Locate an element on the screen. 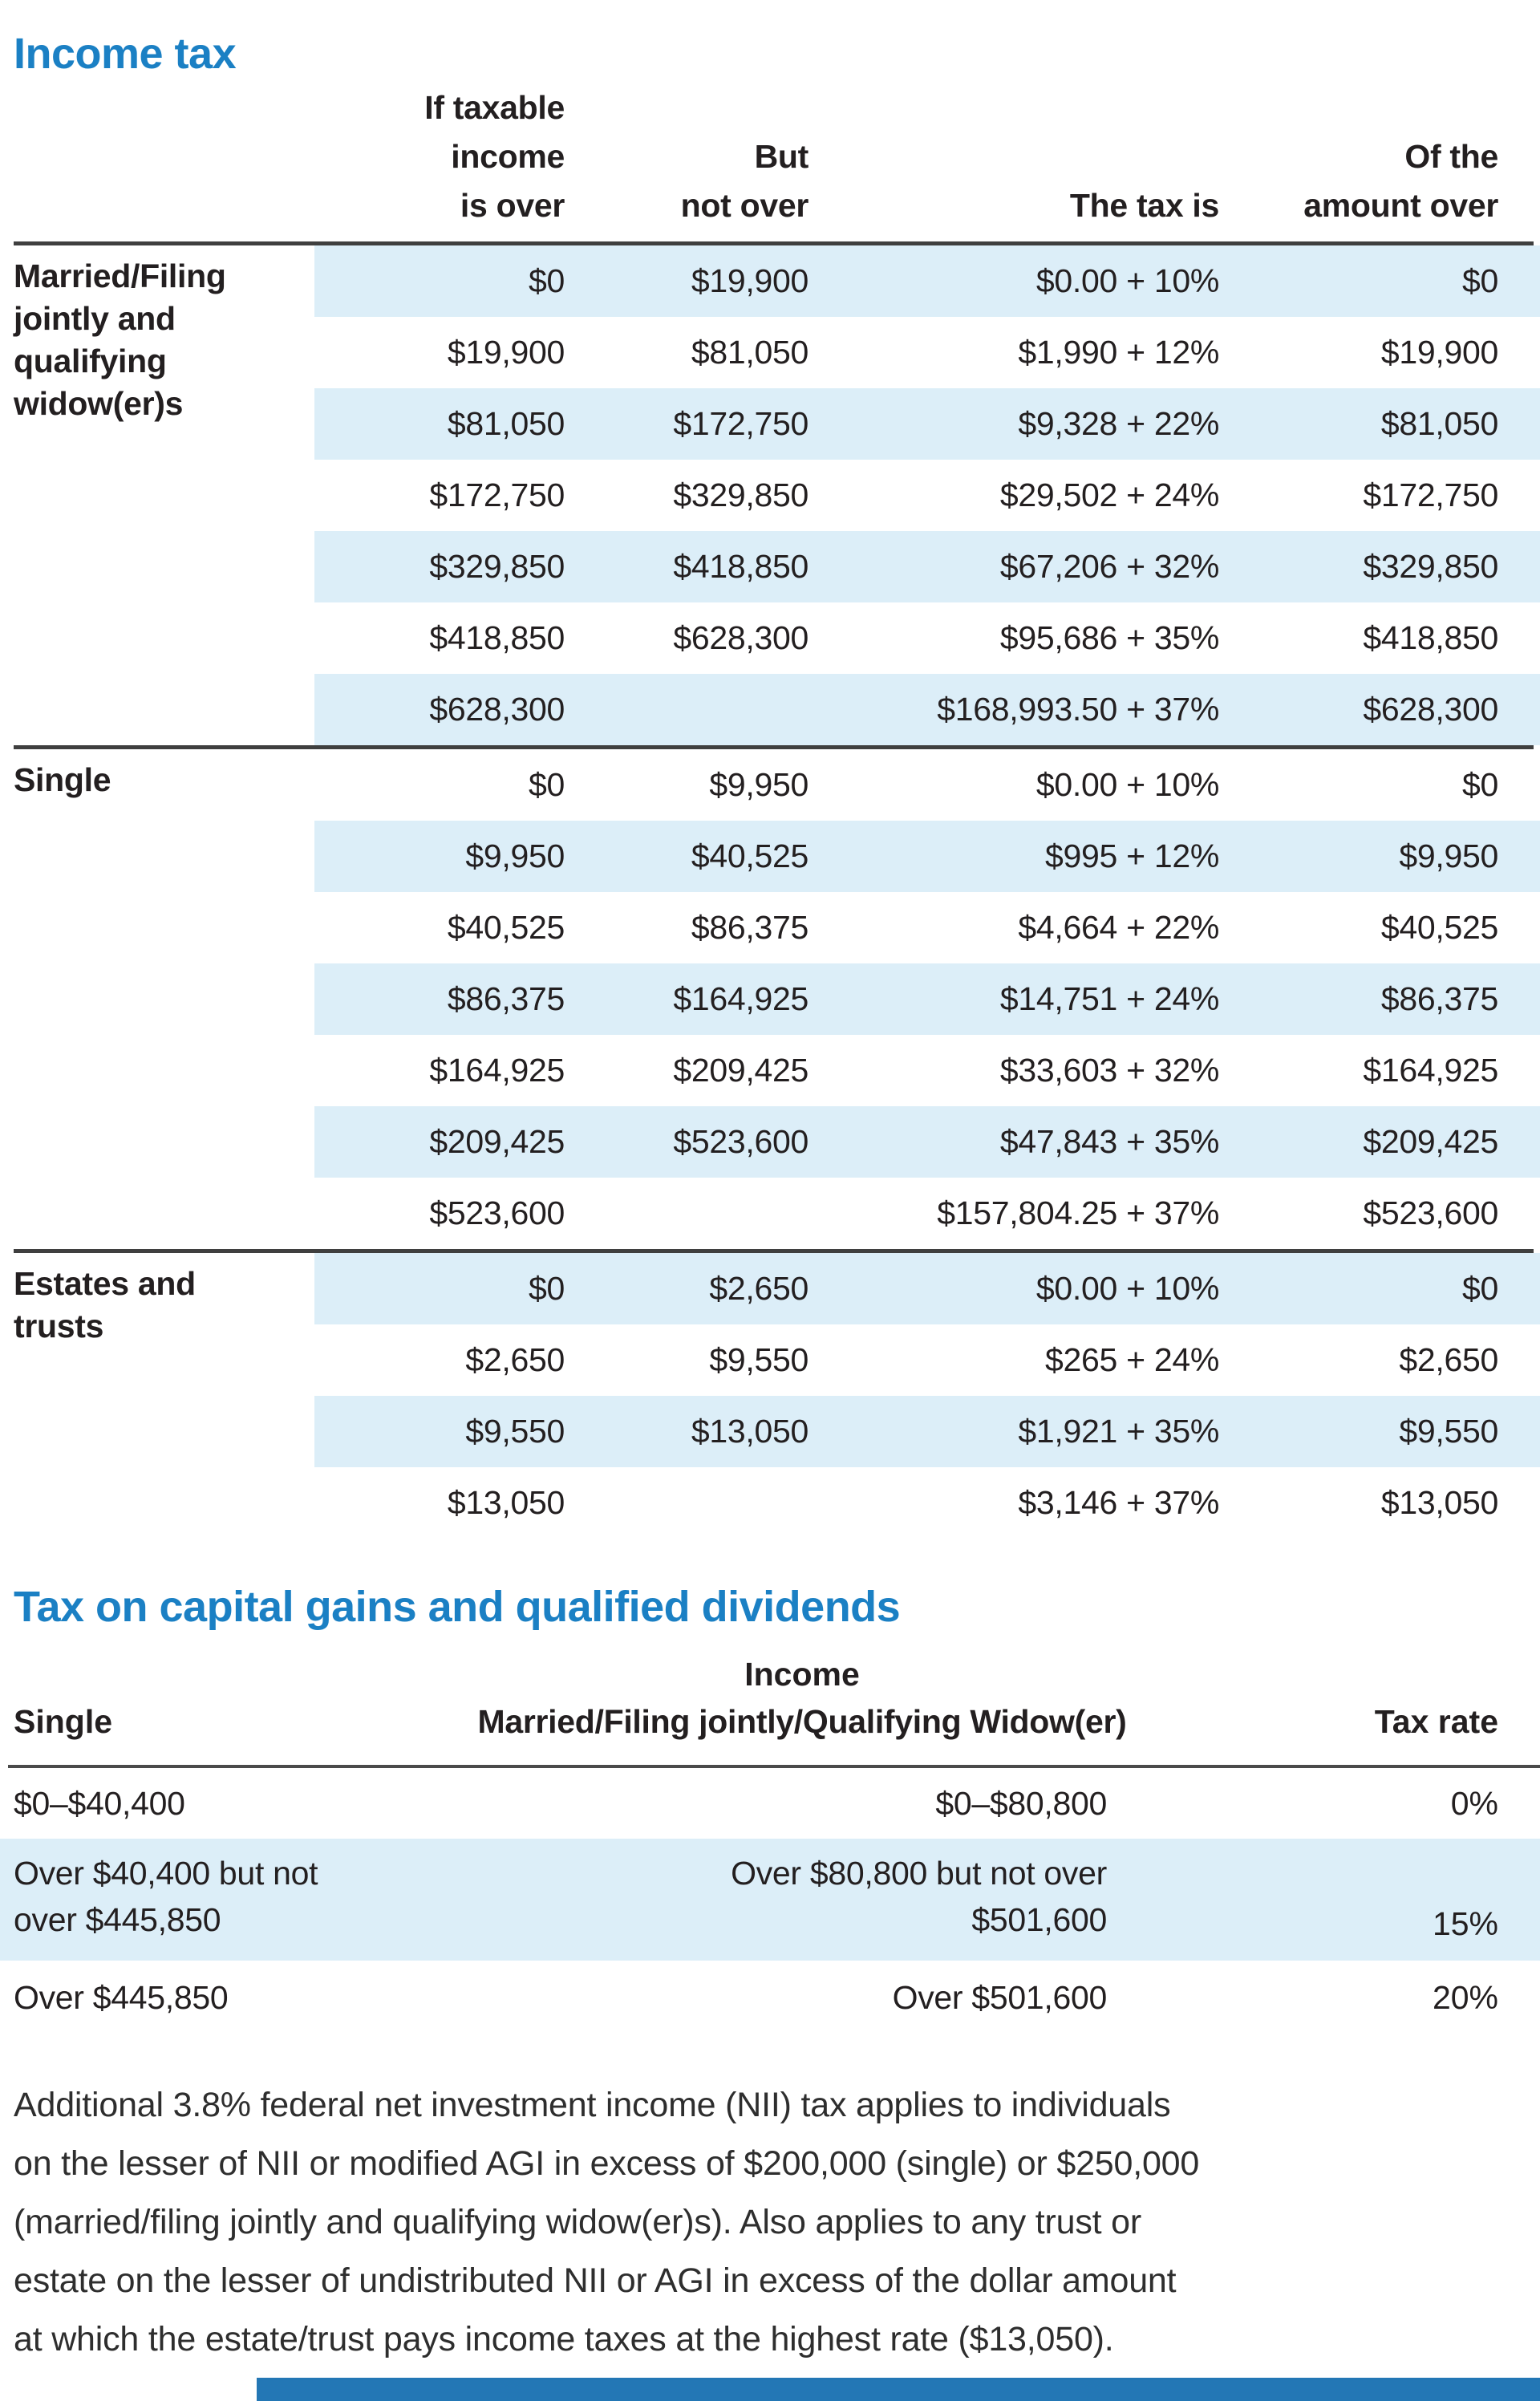  cell-not-over: $2,650 is located at coordinates (758, 1288).